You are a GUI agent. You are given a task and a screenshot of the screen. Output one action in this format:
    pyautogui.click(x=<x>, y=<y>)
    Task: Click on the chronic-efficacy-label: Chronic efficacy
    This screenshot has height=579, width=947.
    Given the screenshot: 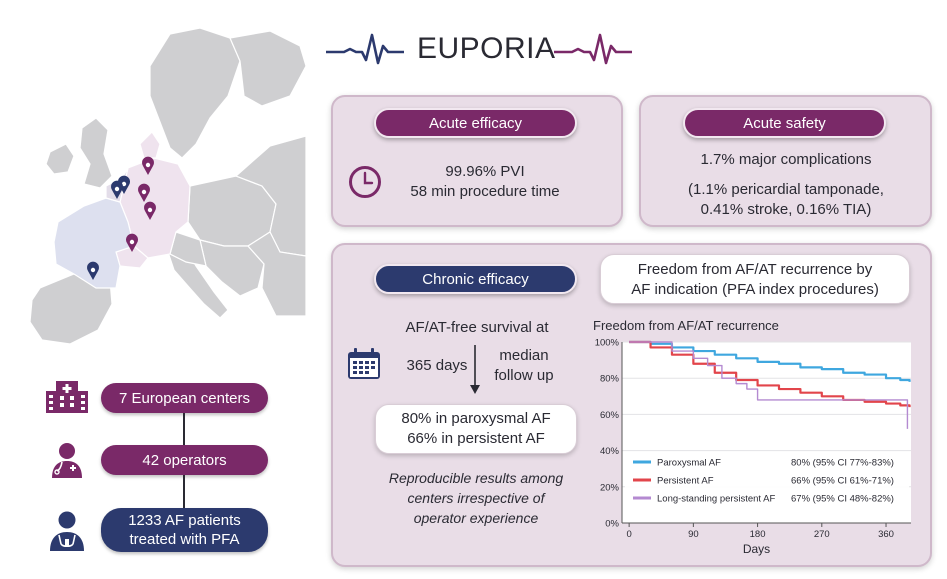 What is the action you would take?
    pyautogui.click(x=475, y=279)
    